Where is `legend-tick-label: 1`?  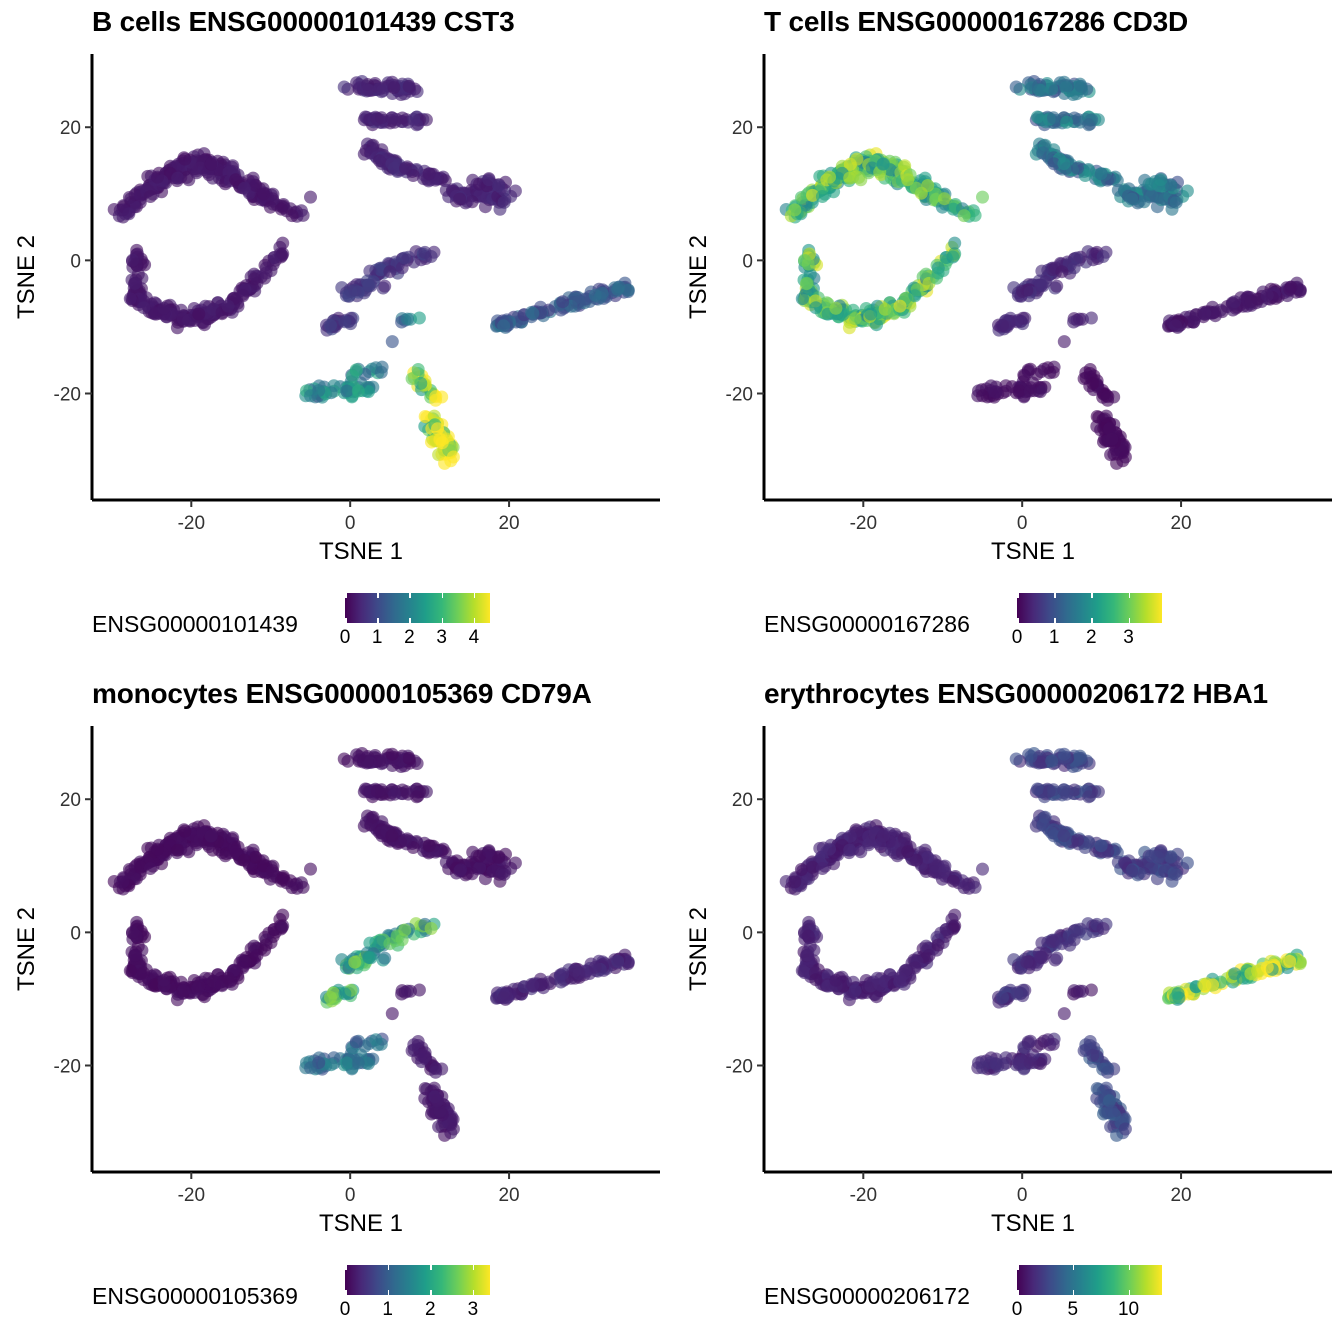
legend-tick-label: 1 is located at coordinates (387, 1309).